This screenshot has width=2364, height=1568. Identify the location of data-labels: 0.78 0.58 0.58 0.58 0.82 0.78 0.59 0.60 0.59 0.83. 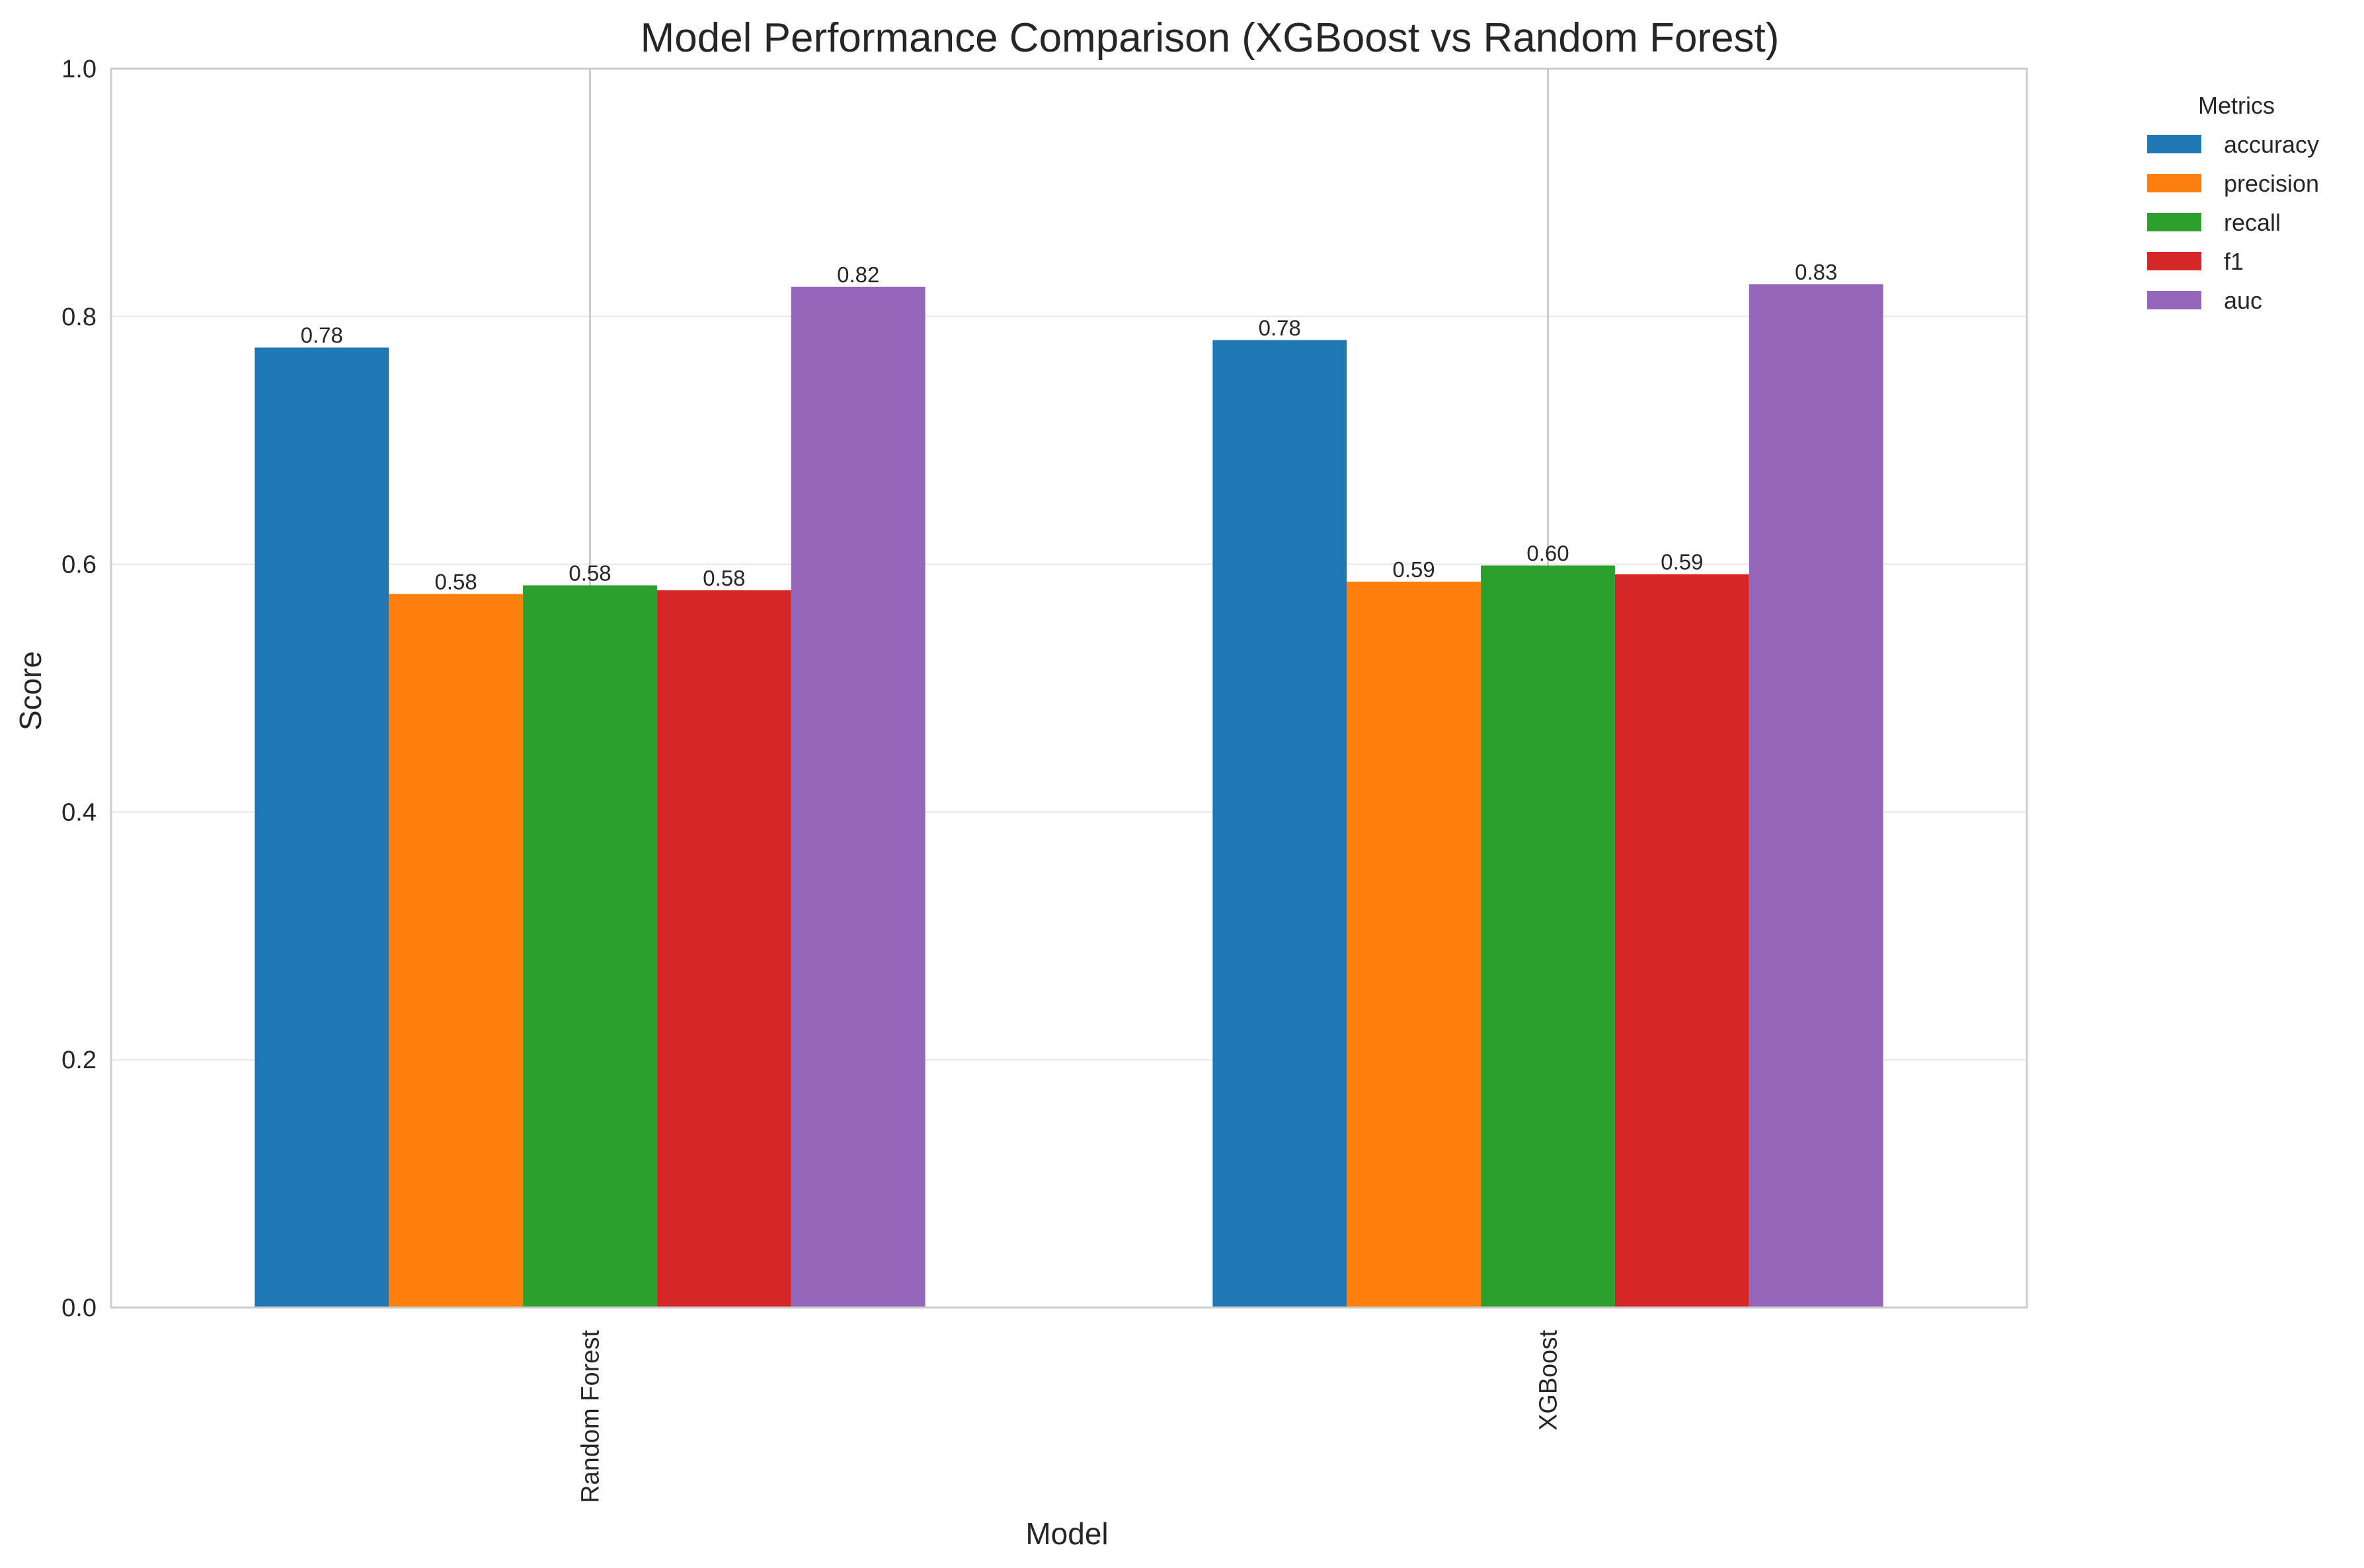
(1069, 427).